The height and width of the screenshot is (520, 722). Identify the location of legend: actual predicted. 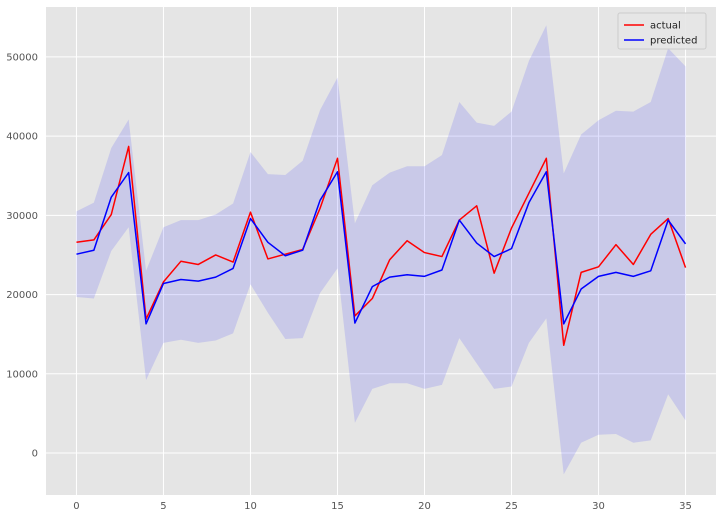
(662, 31).